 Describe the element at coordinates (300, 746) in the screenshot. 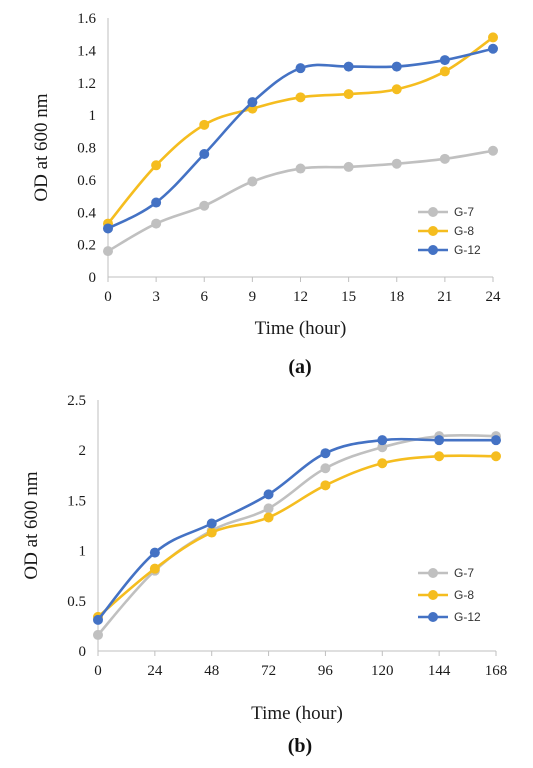

I see `panel-b-label: (b)` at that location.